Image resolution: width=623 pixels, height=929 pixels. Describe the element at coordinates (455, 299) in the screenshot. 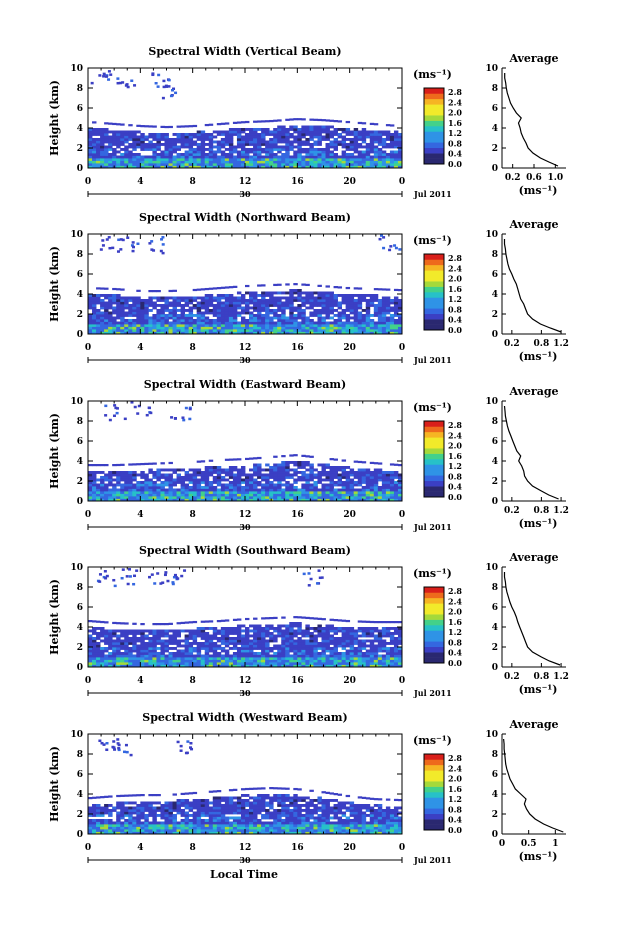

I see `colorbar-tick-label: 1.2` at that location.